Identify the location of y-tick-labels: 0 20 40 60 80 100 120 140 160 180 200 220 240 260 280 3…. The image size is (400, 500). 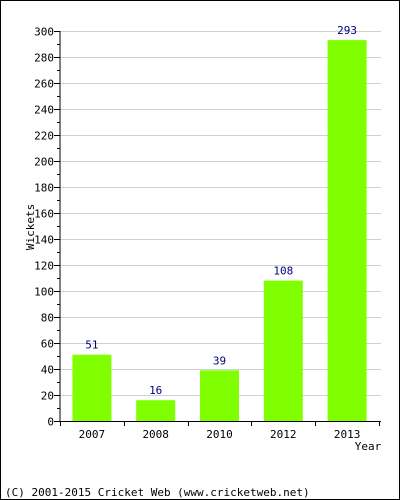
(44, 227).